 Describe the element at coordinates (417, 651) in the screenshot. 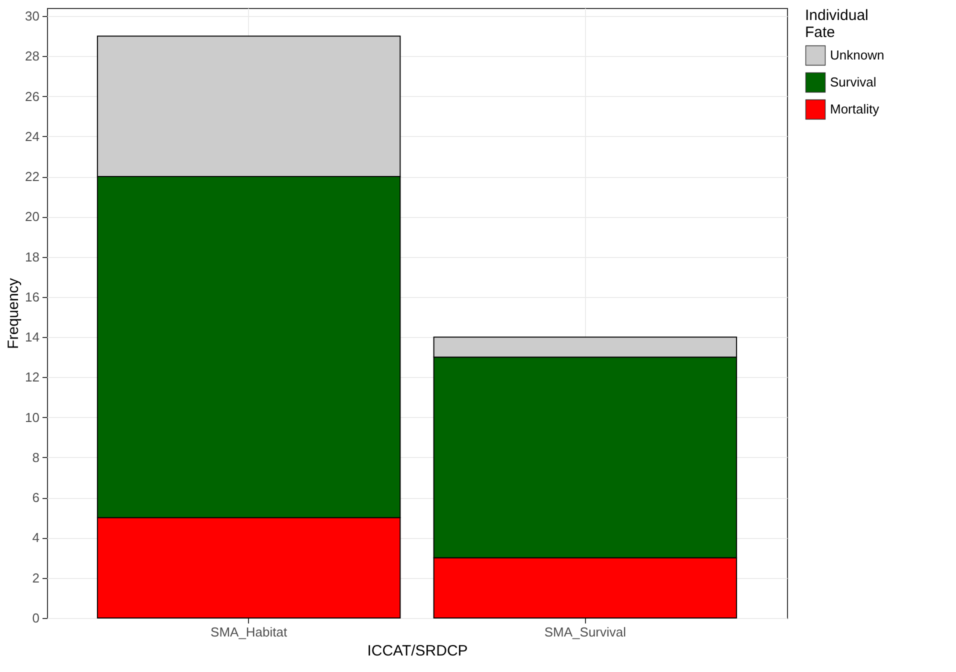

I see `x-axis-title: ICCAT/SRDCP` at that location.